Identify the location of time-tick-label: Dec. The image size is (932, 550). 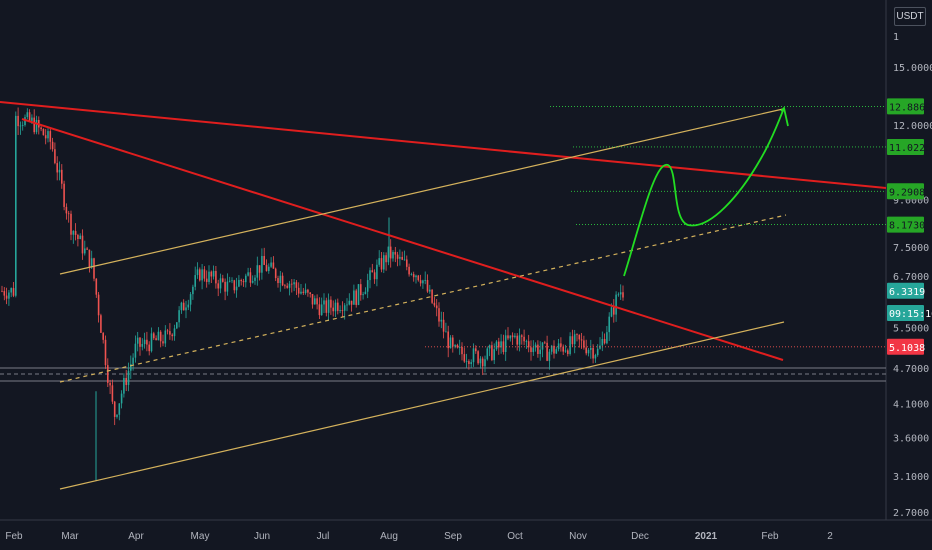
(640, 536).